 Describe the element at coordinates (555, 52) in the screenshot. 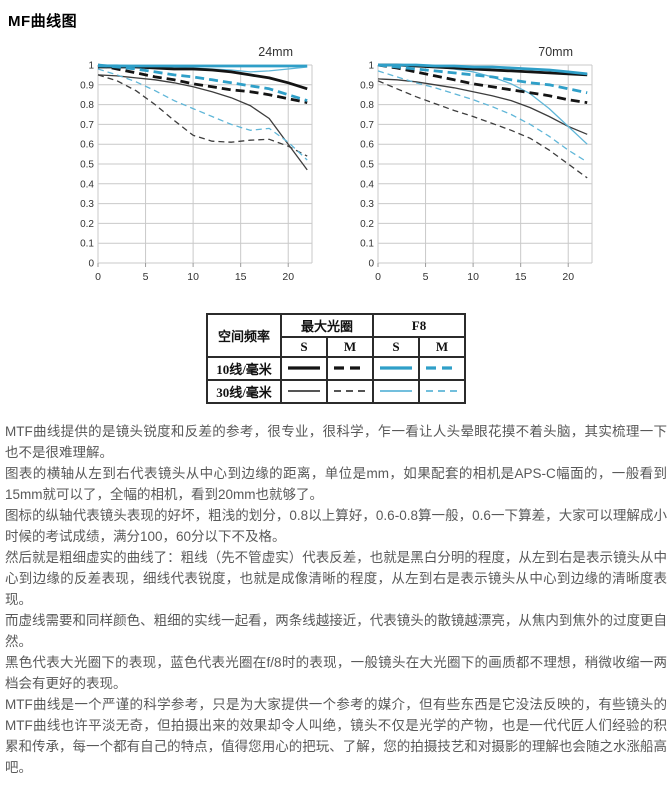

I see `chart-70mm-title: 70mm` at that location.